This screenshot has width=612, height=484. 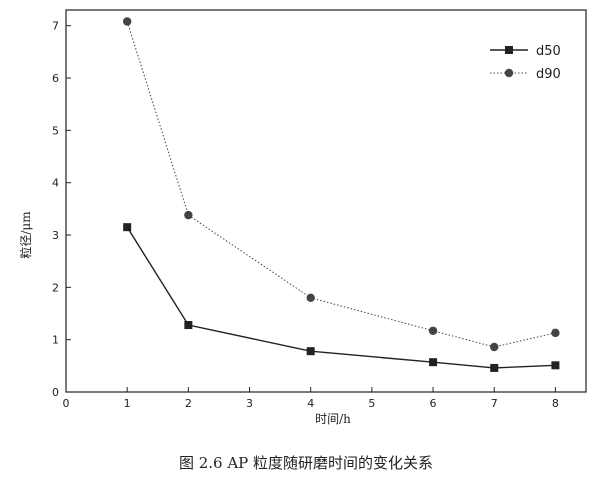 What do you see at coordinates (66, 403) in the screenshot?
I see `x-tick-label: 0` at bounding box center [66, 403].